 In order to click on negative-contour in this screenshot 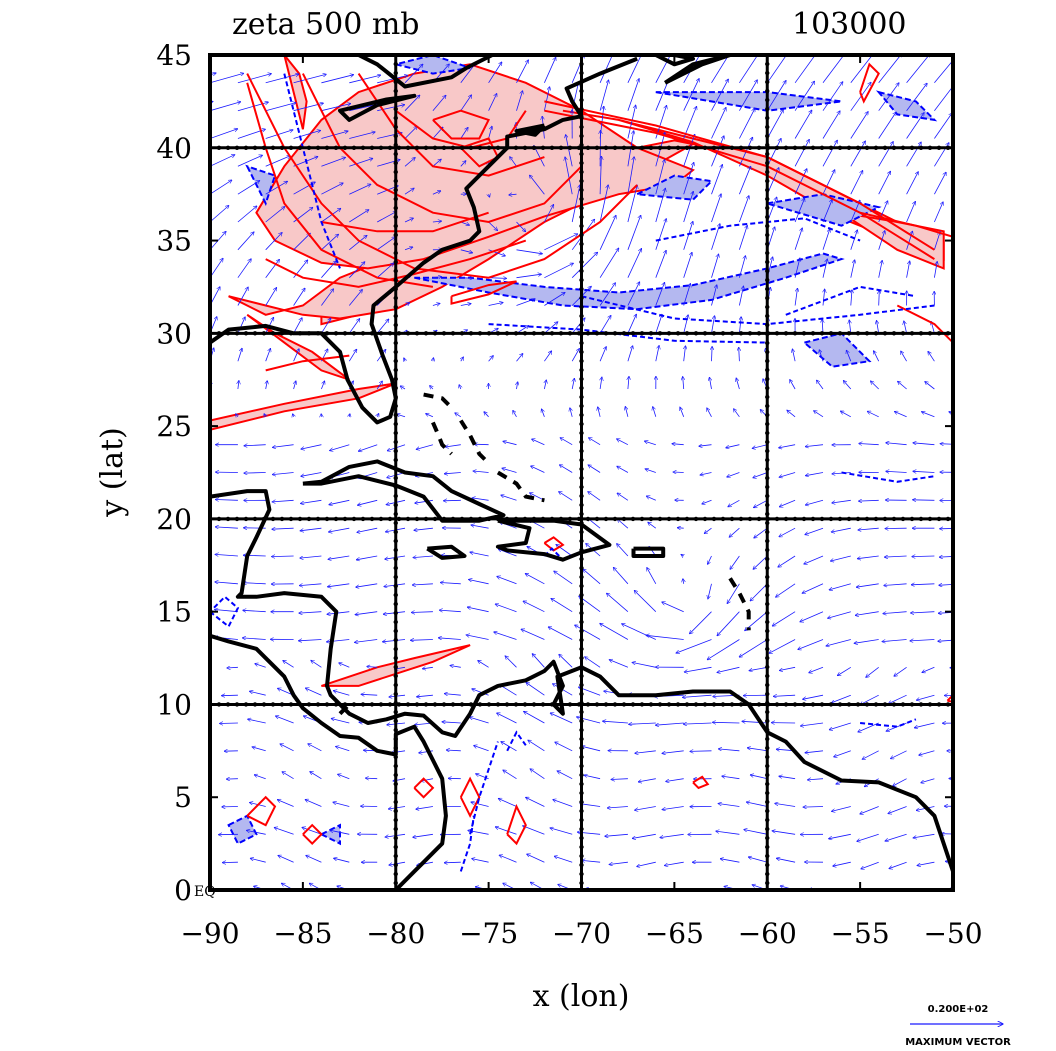, I will do `click(484, 788)`.